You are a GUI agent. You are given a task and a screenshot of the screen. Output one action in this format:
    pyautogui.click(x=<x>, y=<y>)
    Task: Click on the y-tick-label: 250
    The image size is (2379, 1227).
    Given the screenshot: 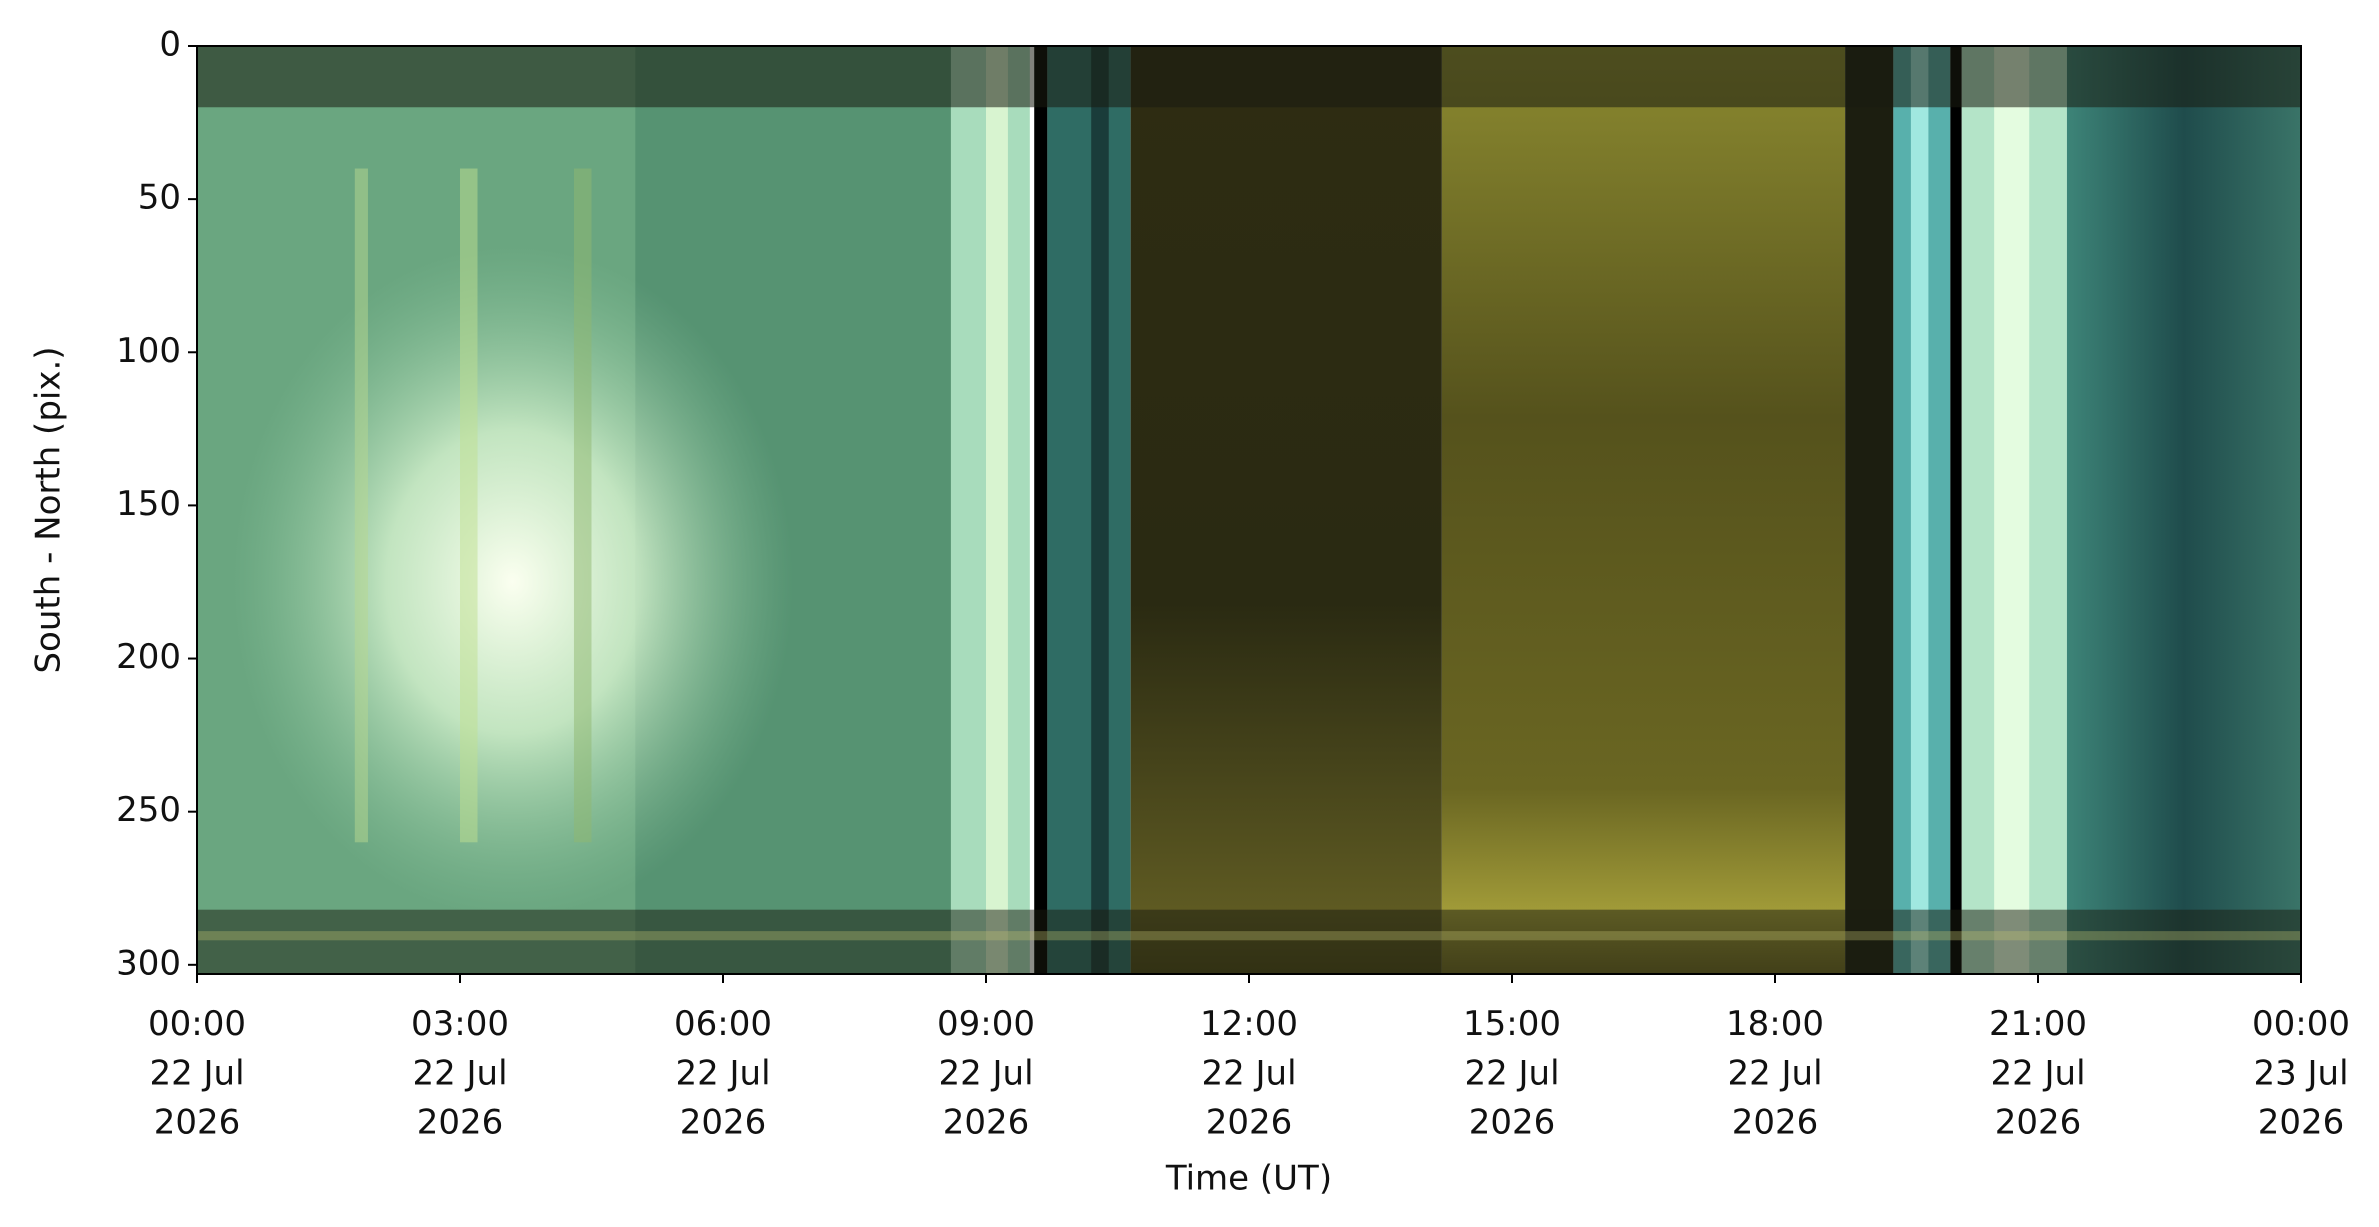 What is the action you would take?
    pyautogui.click(x=148, y=810)
    